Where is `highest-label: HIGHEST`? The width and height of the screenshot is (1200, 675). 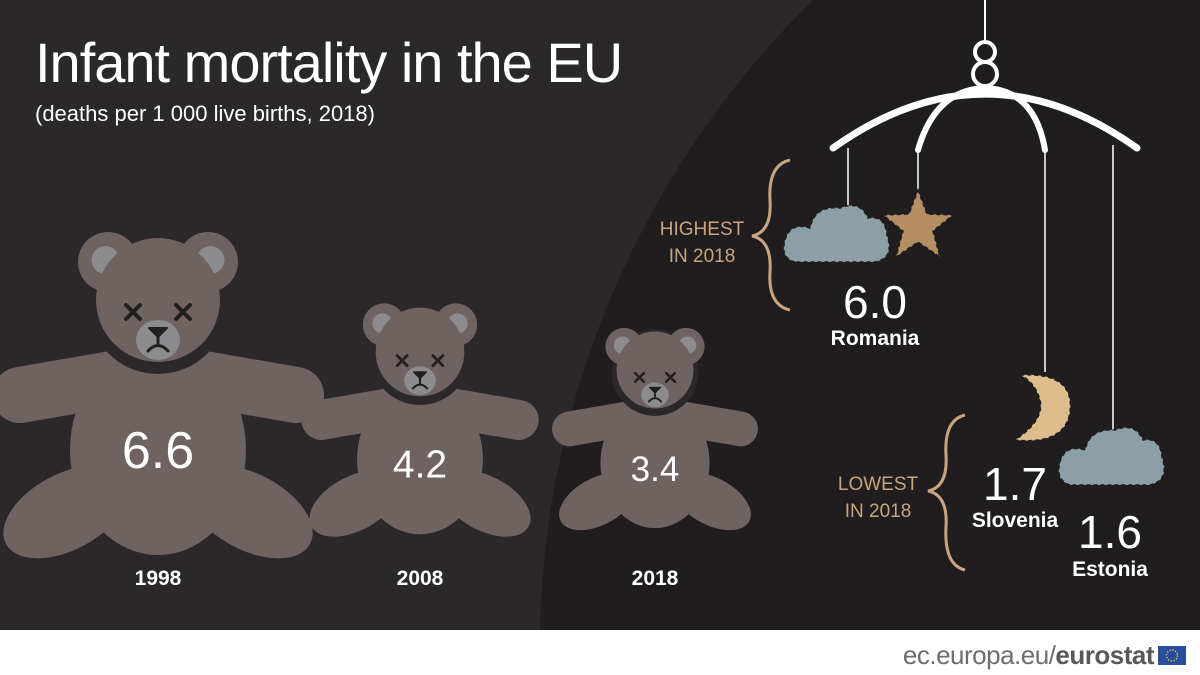 highest-label: HIGHEST is located at coordinates (702, 229).